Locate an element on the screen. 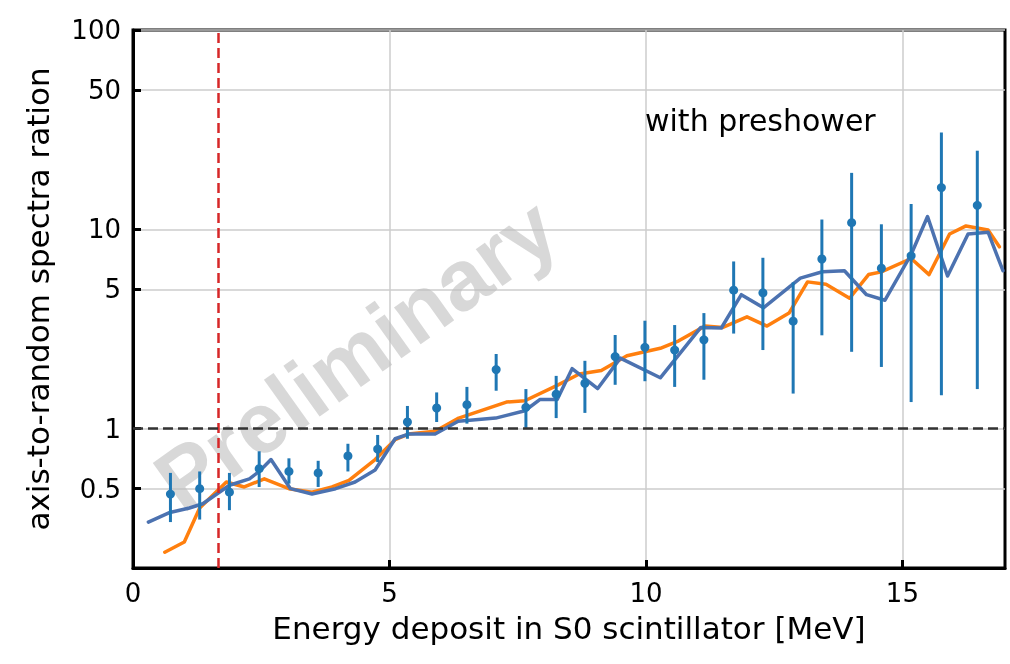  y-tick-label: 50 is located at coordinates (104, 90).